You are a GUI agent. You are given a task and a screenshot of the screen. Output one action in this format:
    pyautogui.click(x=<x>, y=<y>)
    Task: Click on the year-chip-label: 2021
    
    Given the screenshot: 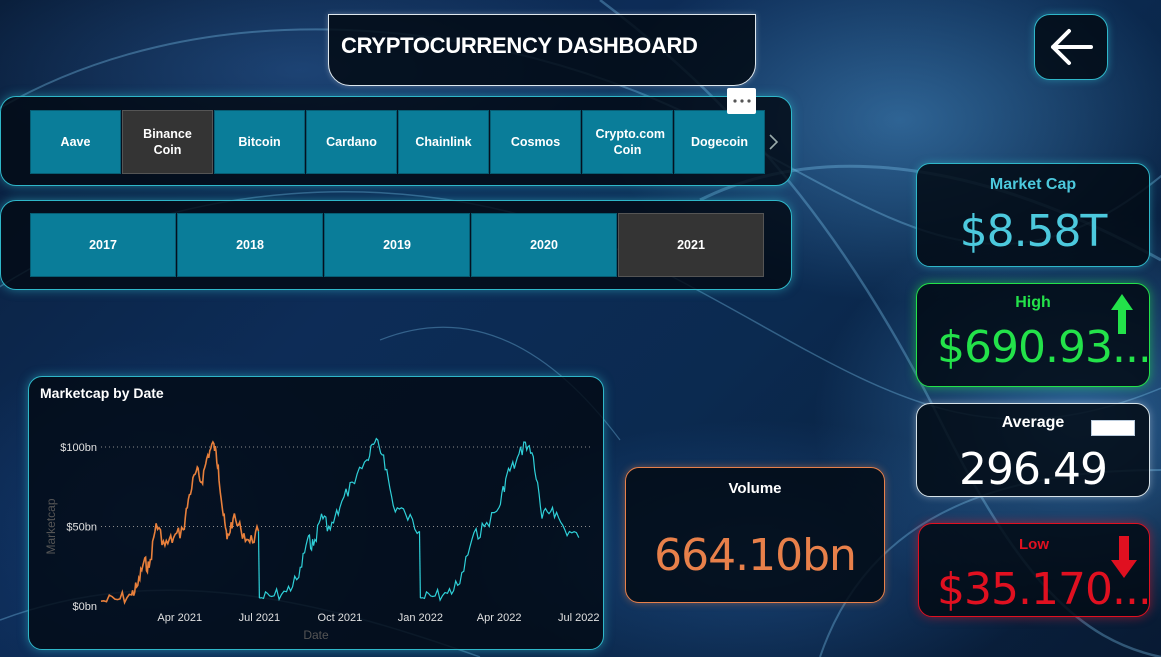 What is the action you would take?
    pyautogui.click(x=691, y=245)
    